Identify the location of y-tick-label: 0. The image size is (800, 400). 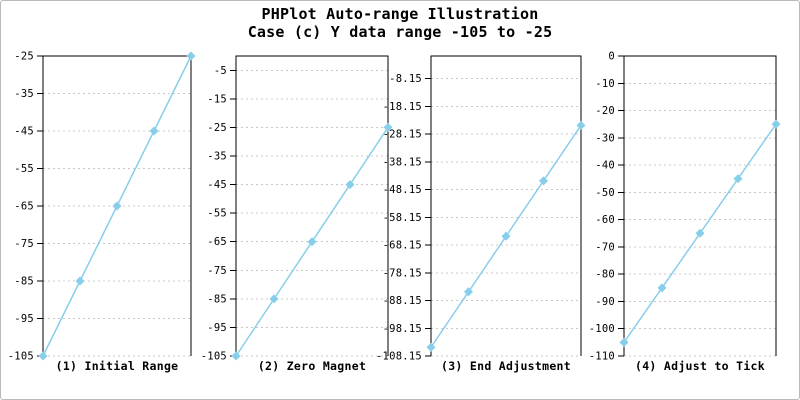
(611, 57).